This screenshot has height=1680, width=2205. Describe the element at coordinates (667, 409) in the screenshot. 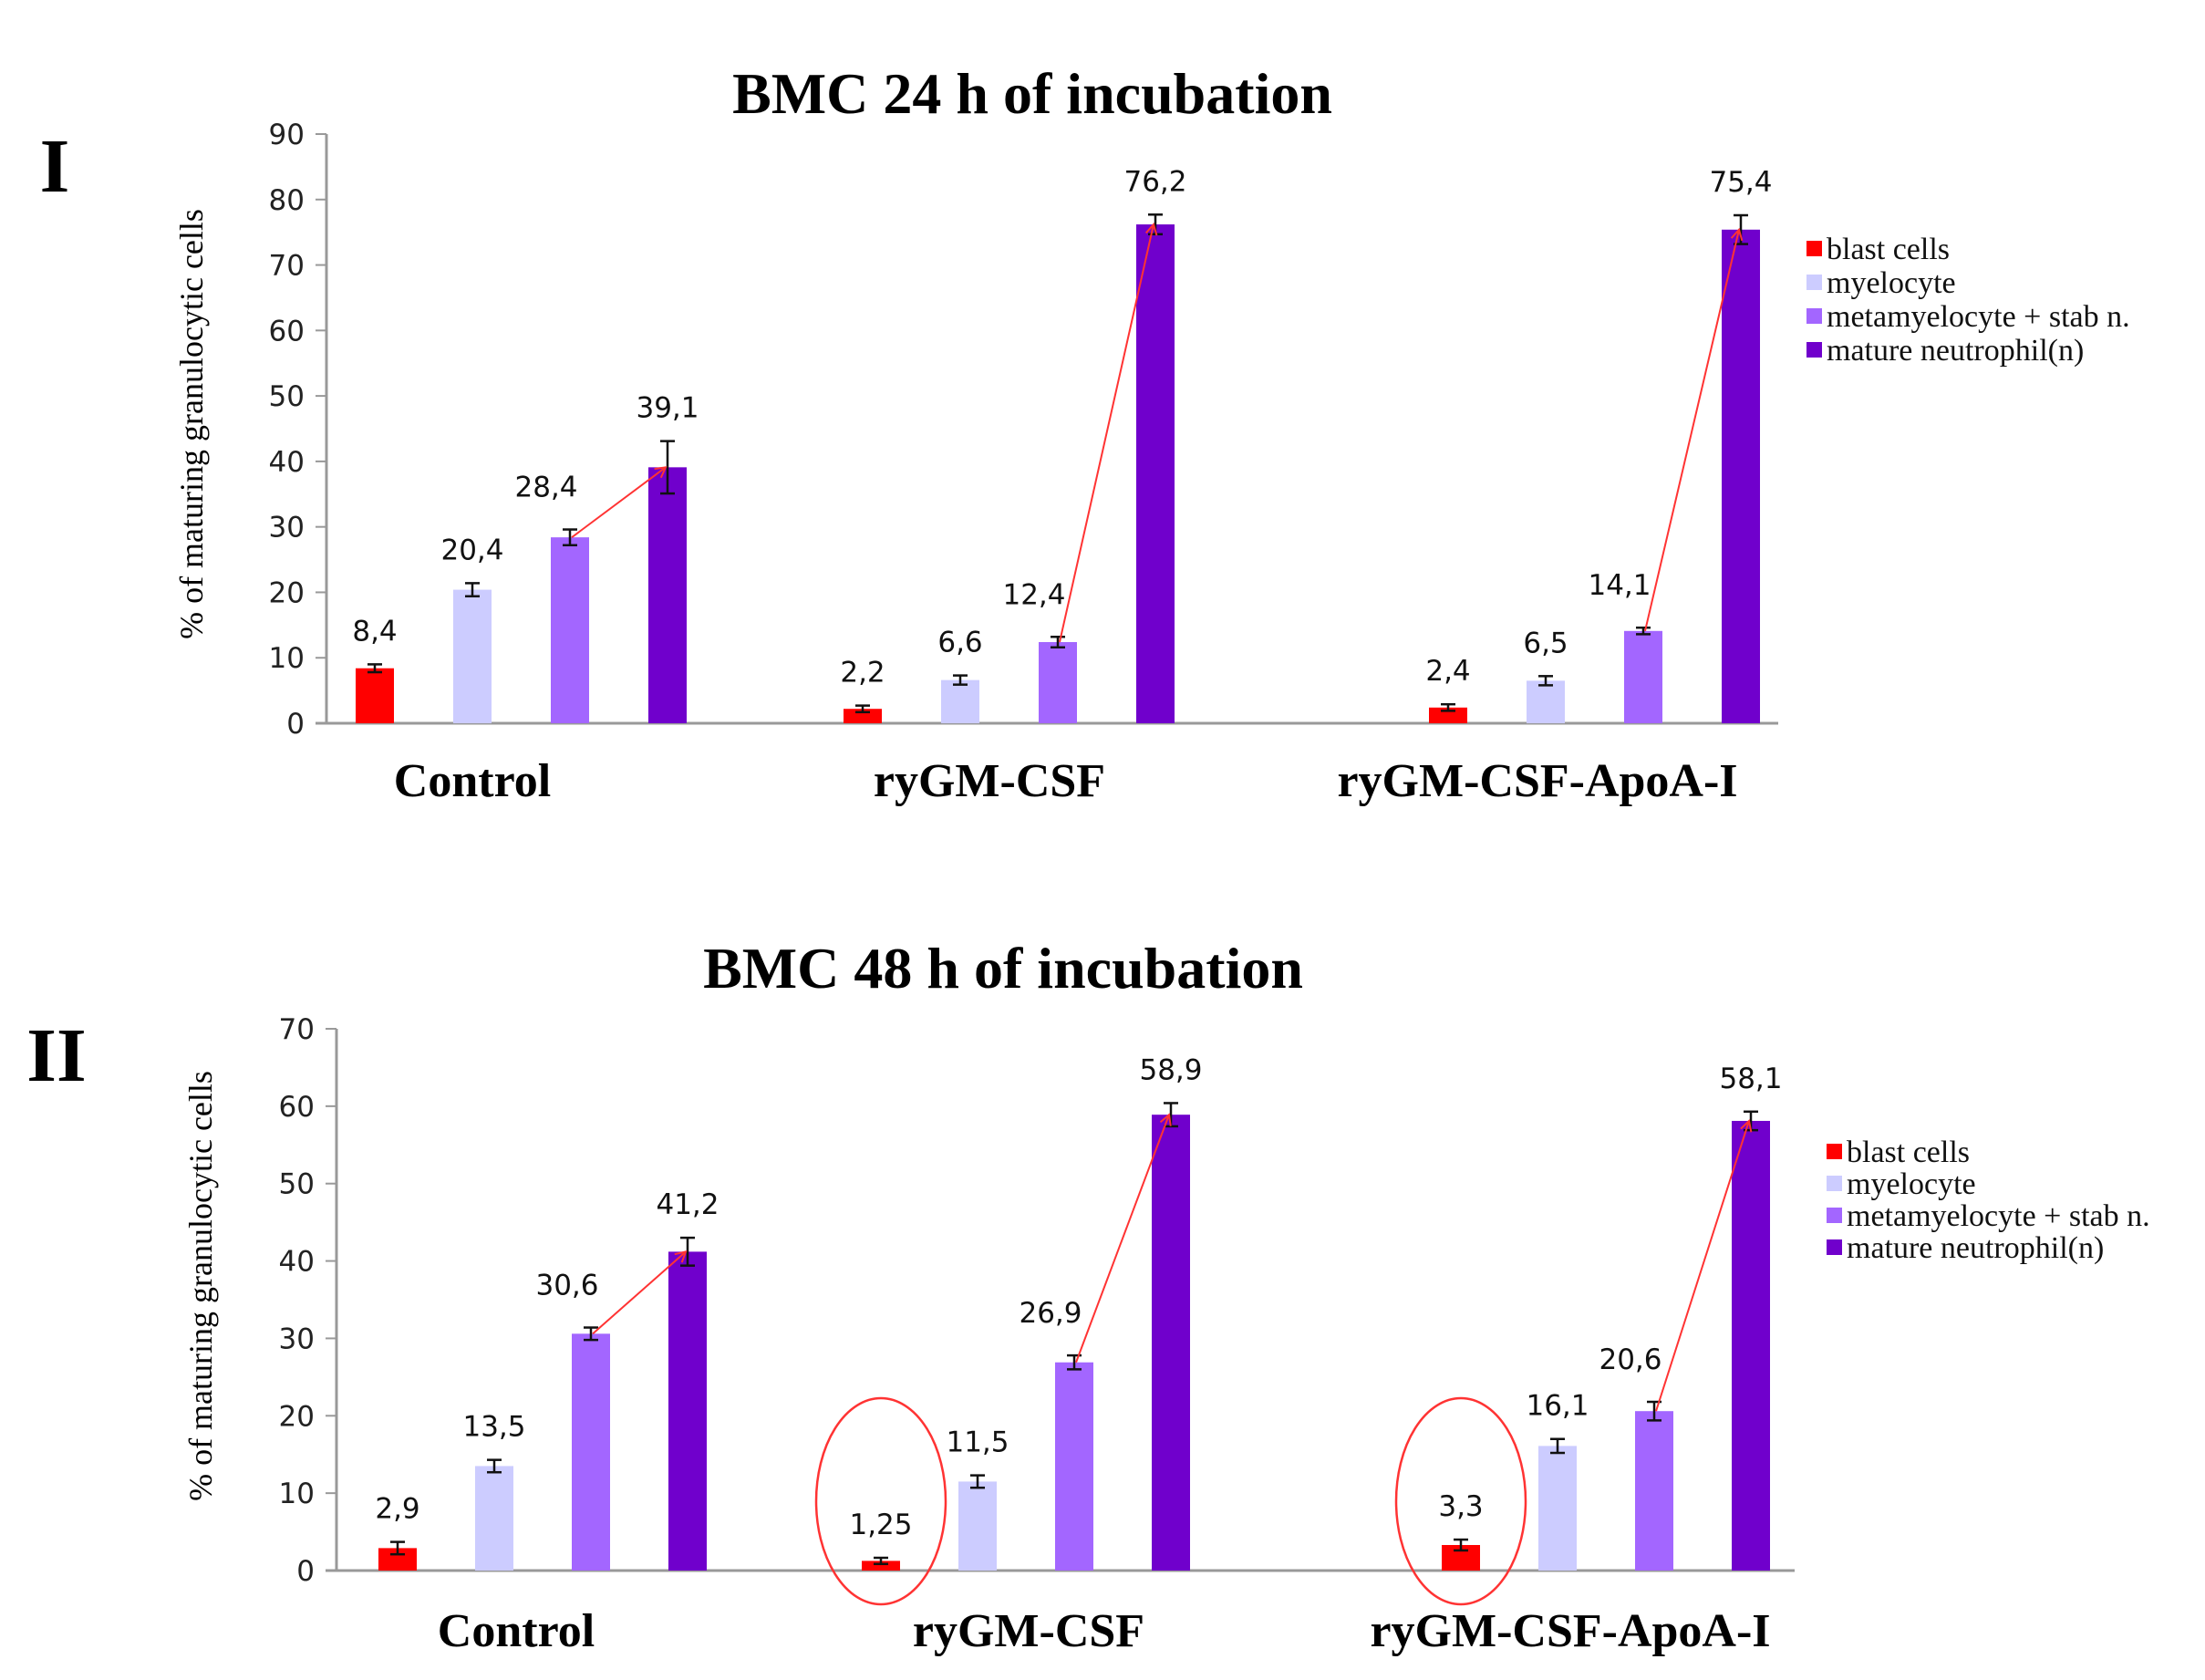

I see `data-label: 39,1` at that location.